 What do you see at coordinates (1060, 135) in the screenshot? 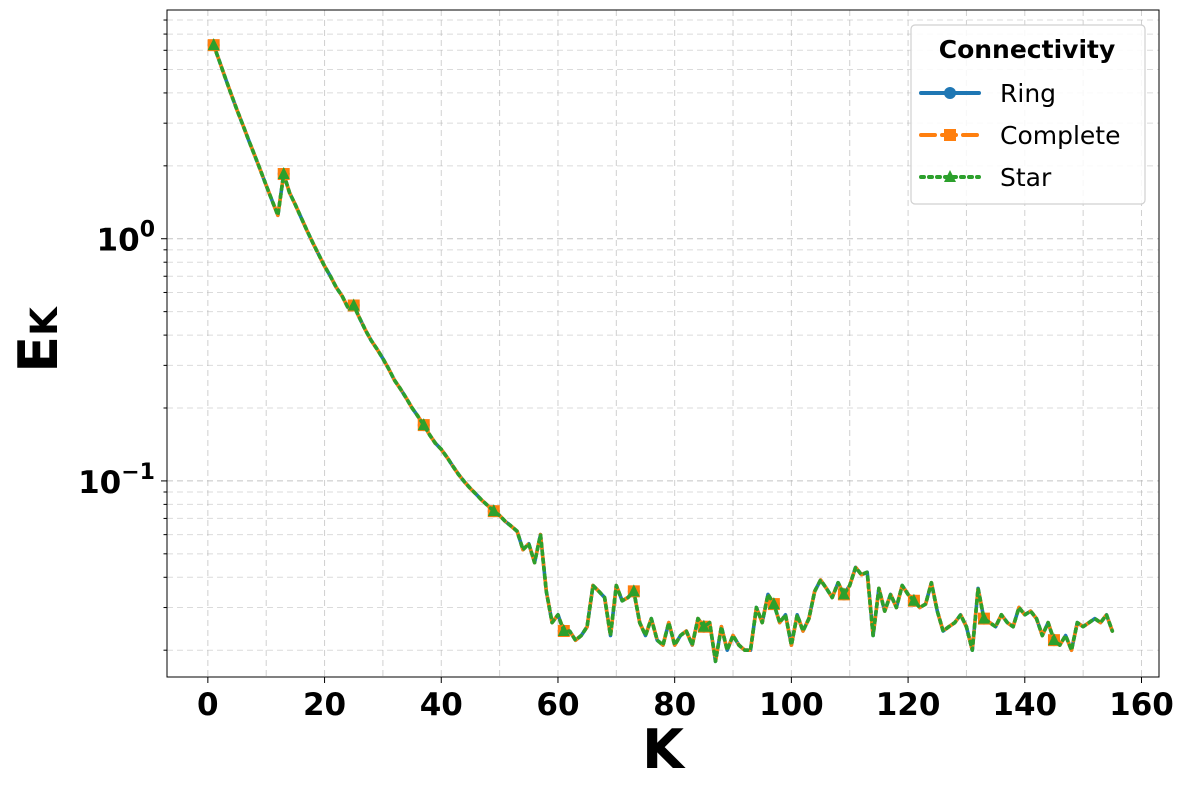
I see `legend-label: Complete` at bounding box center [1060, 135].